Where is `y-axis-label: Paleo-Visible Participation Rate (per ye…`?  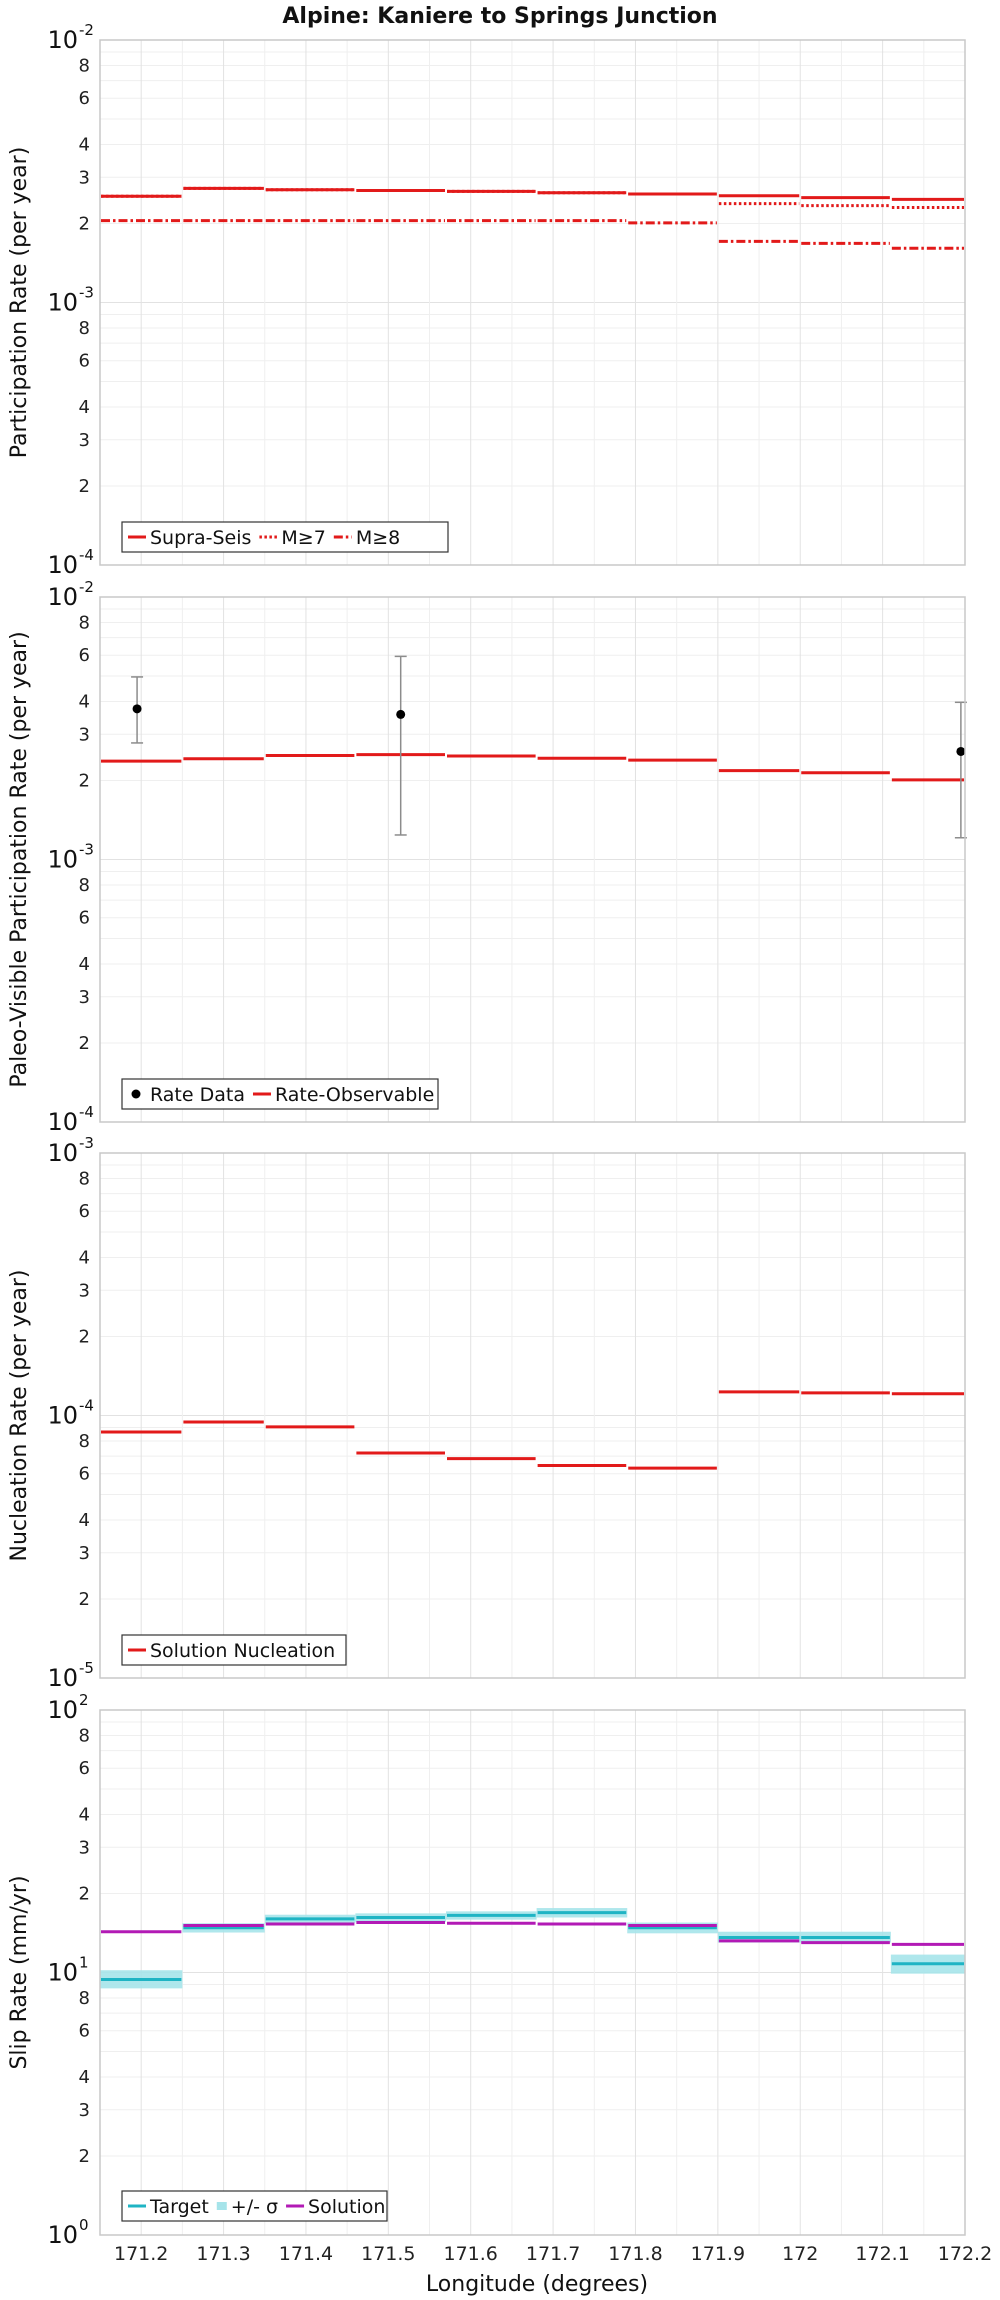 y-axis-label: Paleo-Visible Participation Rate (per ye… is located at coordinates (19, 859).